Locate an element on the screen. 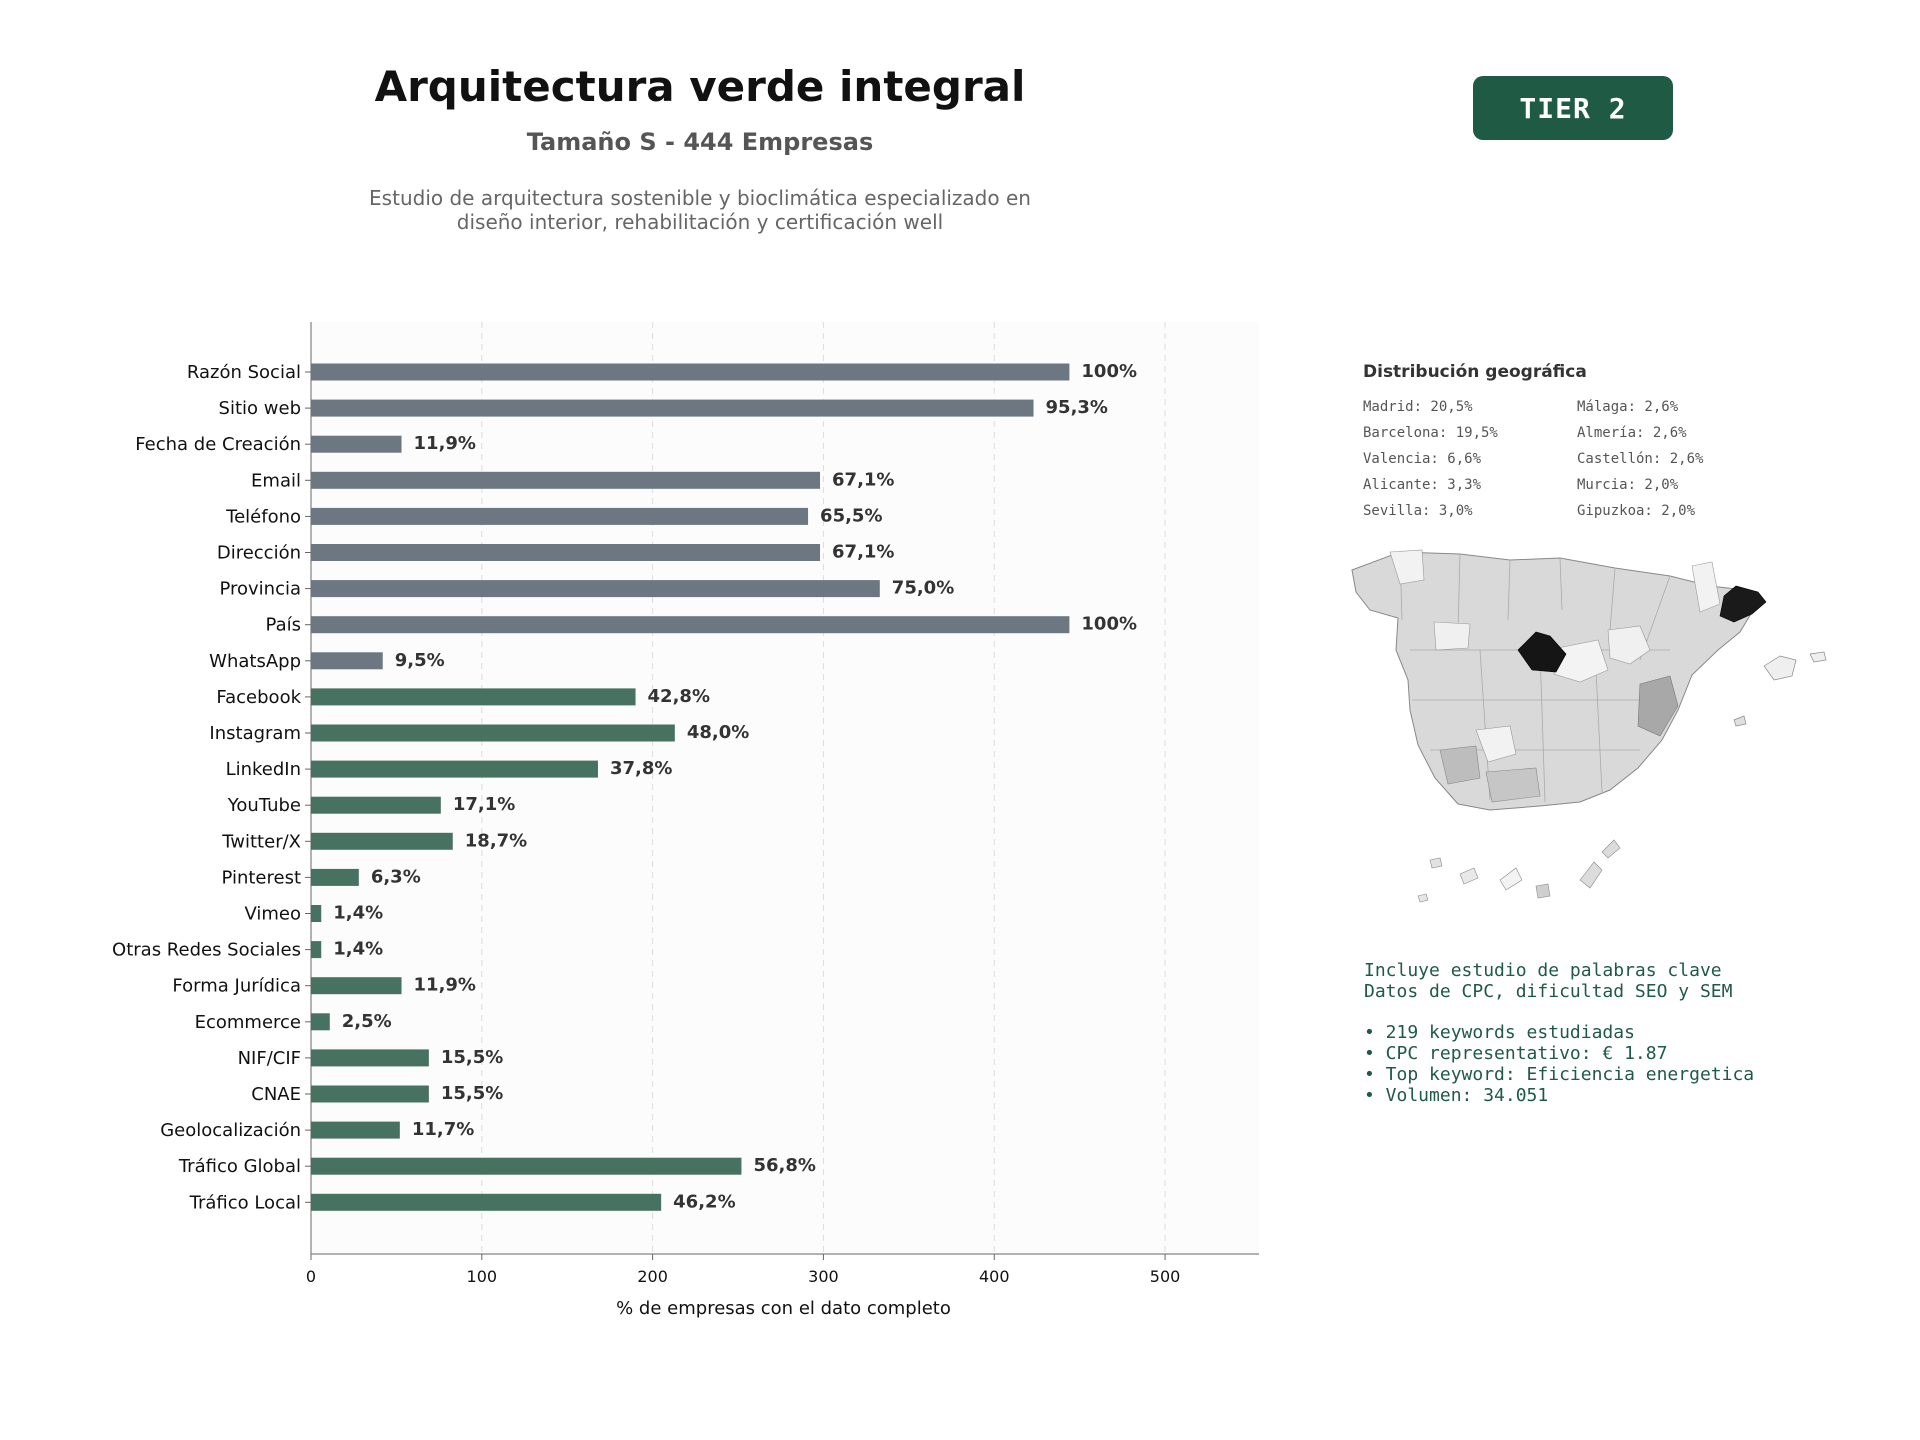 The image size is (1920, 1440). spain-choropleth-map is located at coordinates (1589, 726).